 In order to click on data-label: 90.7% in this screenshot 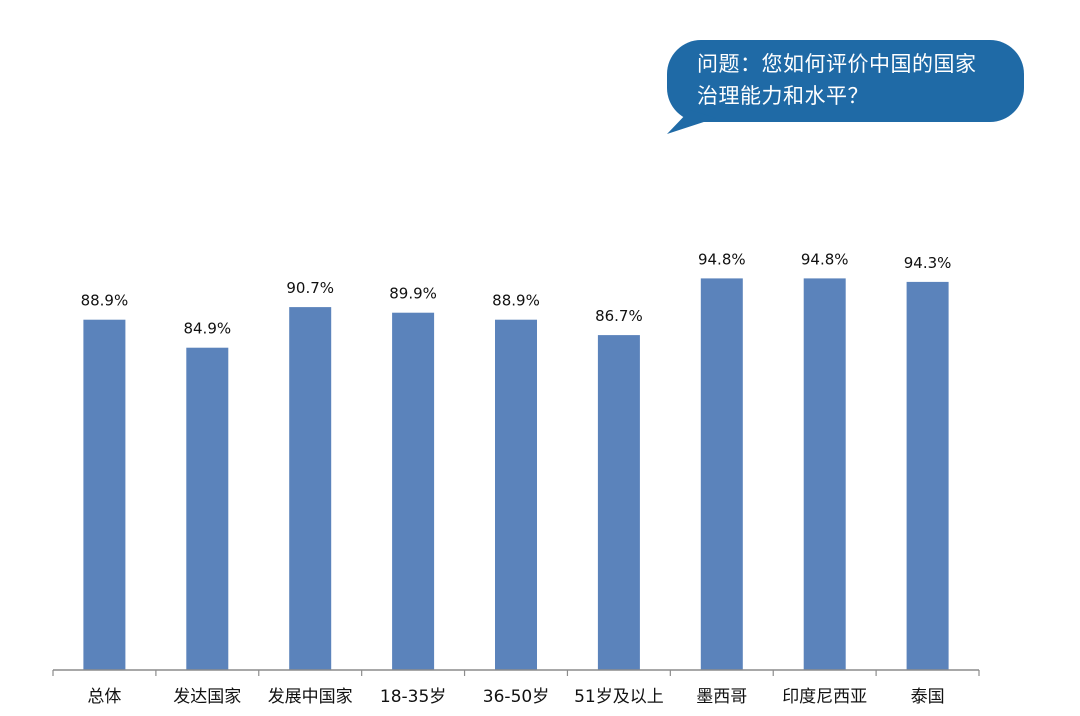, I will do `click(310, 288)`.